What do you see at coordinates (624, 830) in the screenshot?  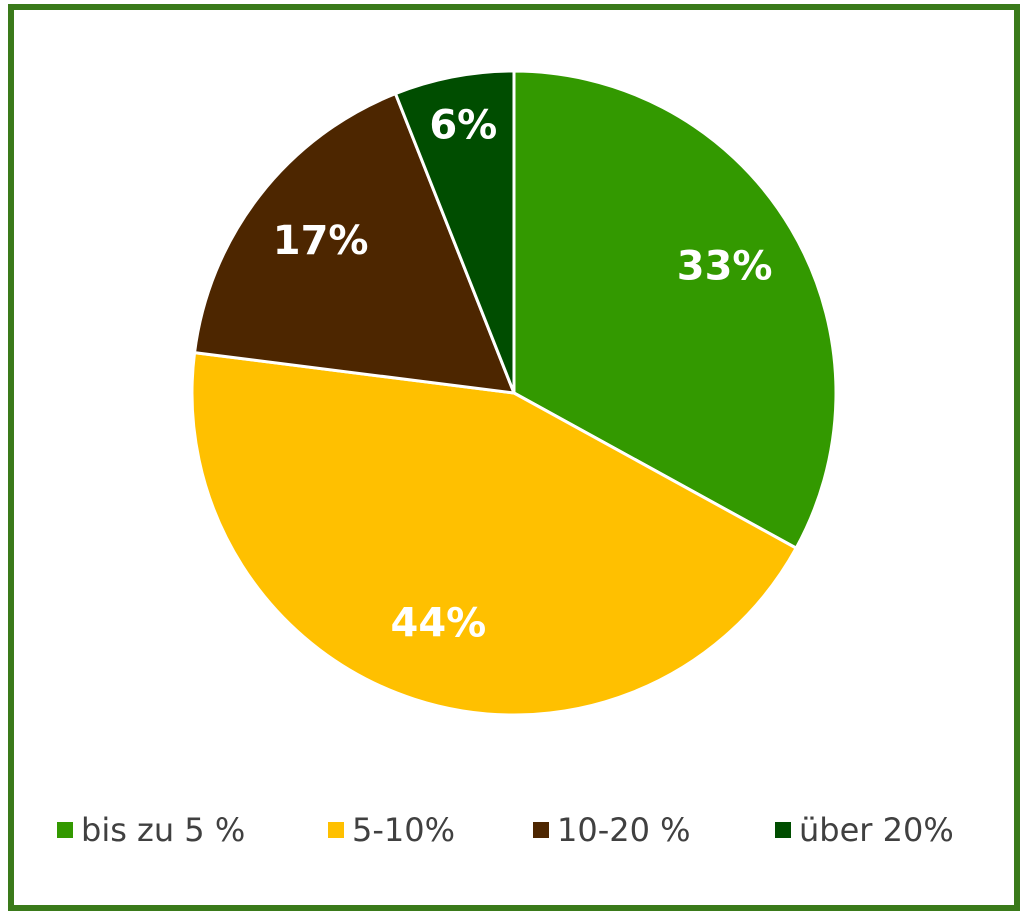 I see `legend-label: 10-20 %` at bounding box center [624, 830].